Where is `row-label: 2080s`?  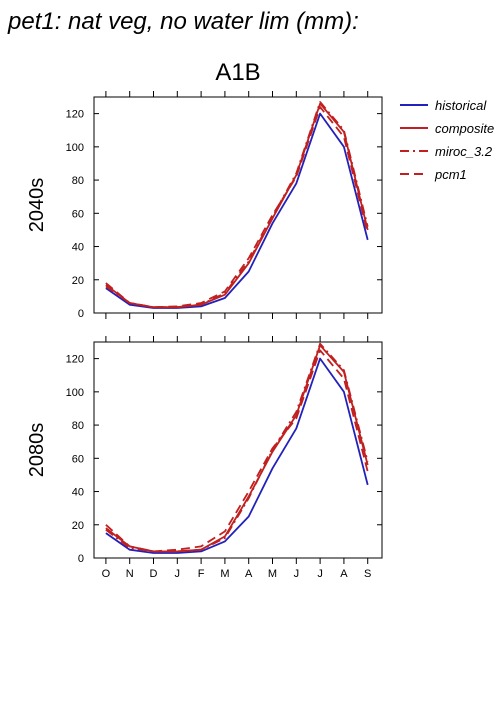 row-label: 2080s is located at coordinates (37, 450).